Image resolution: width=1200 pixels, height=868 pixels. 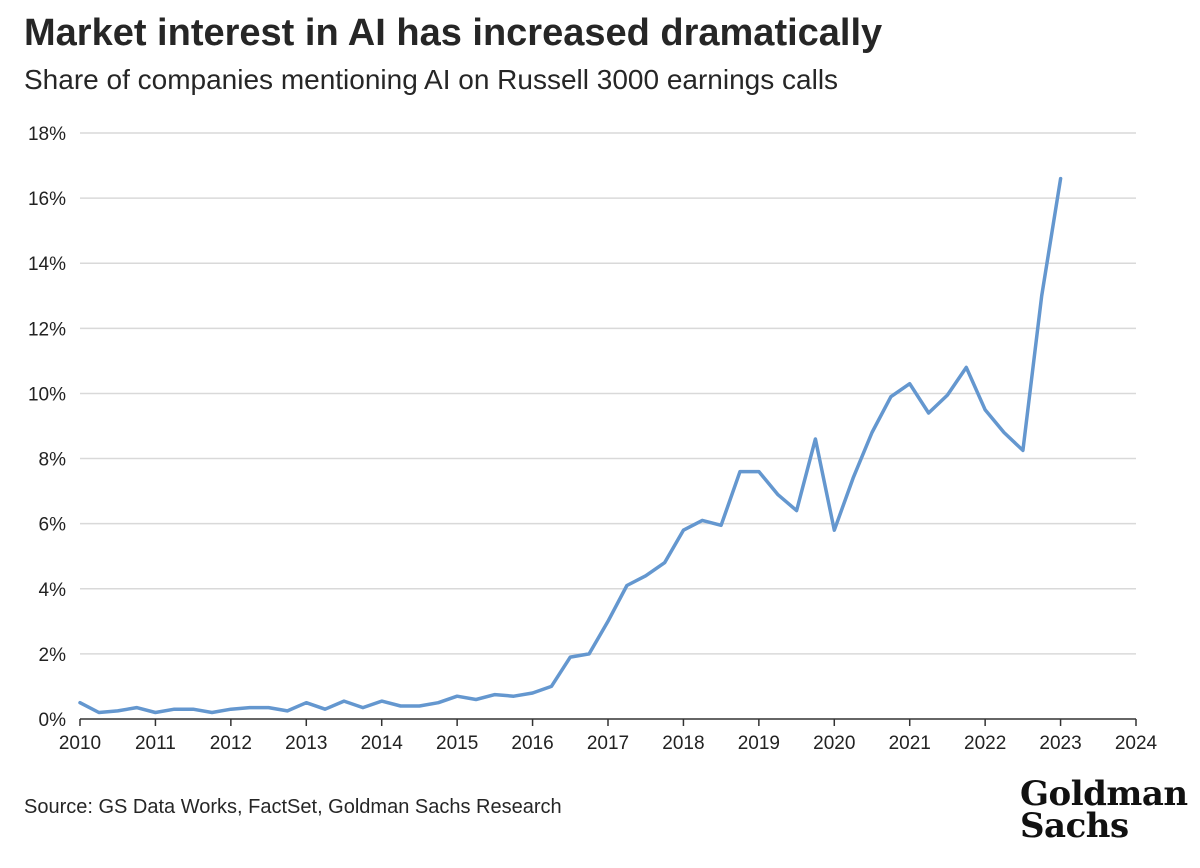 I want to click on y-axis-ticks: 0% 2% 4% 6% 8% 10% 12% 14% 16% 18%, so click(x=47, y=427).